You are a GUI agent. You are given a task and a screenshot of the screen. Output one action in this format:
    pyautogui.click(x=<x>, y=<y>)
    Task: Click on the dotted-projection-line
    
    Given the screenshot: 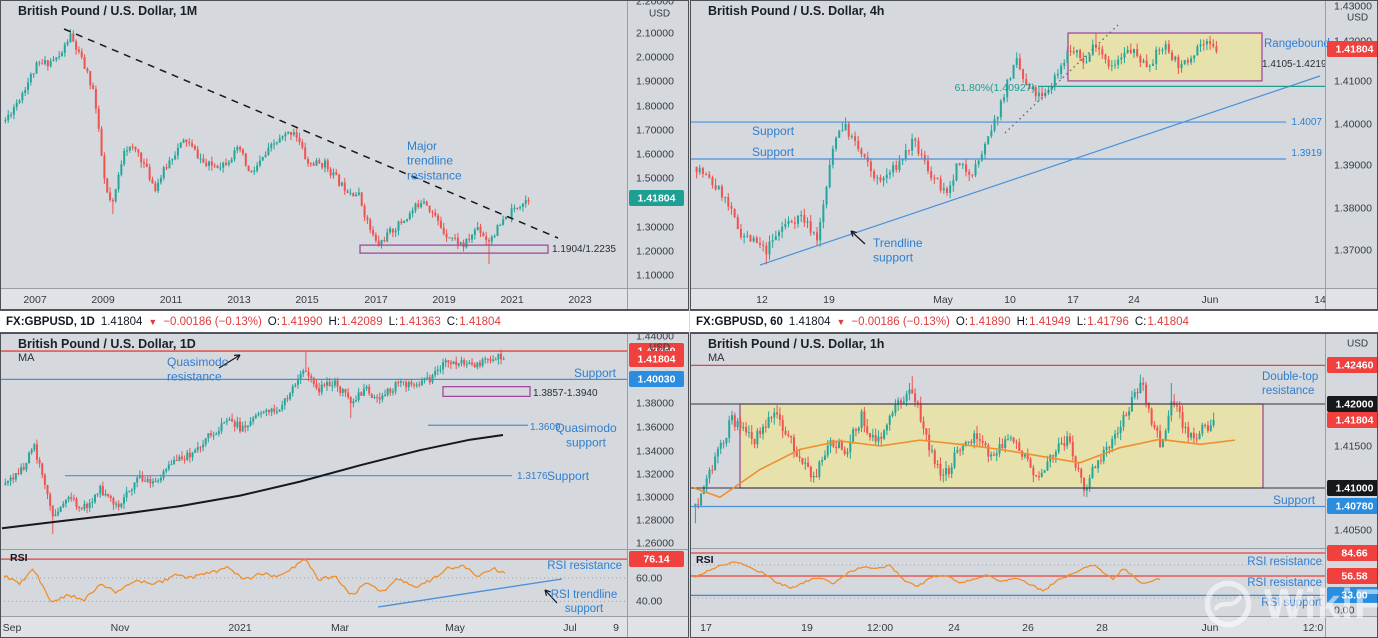 What is the action you would take?
    pyautogui.click(x=1061, y=79)
    